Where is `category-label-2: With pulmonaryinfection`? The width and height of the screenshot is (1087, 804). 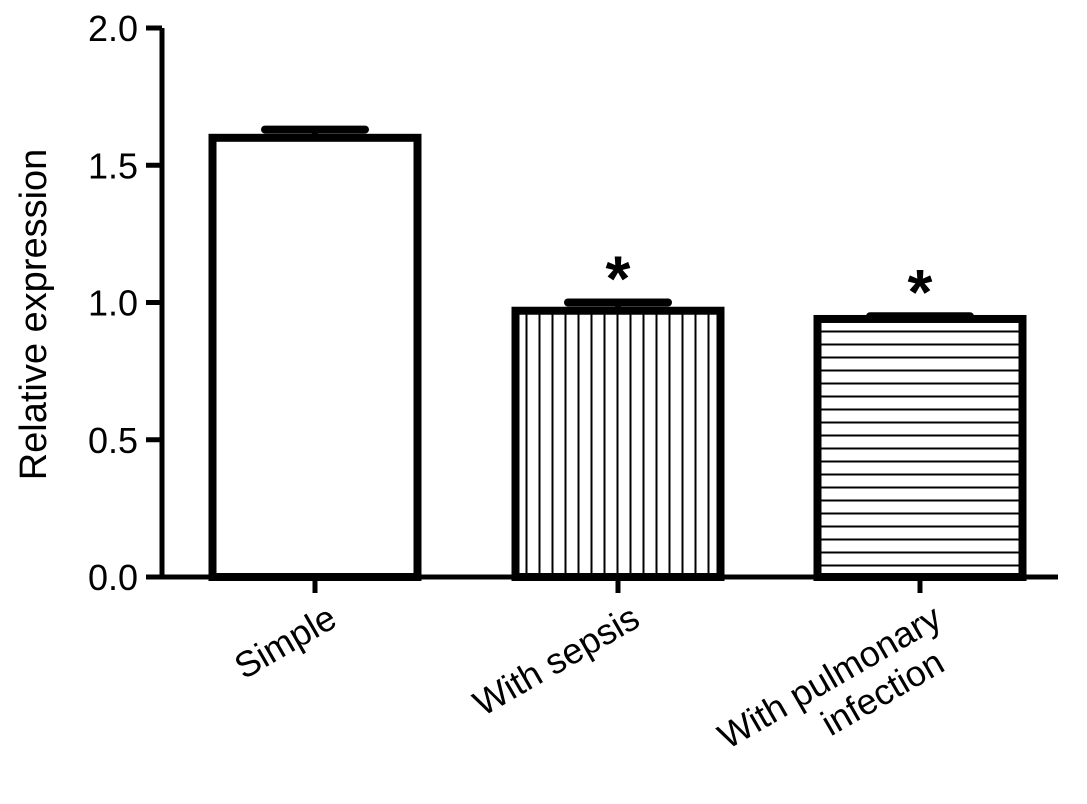
category-label-2: With pulmonaryinfection is located at coordinates (839, 693).